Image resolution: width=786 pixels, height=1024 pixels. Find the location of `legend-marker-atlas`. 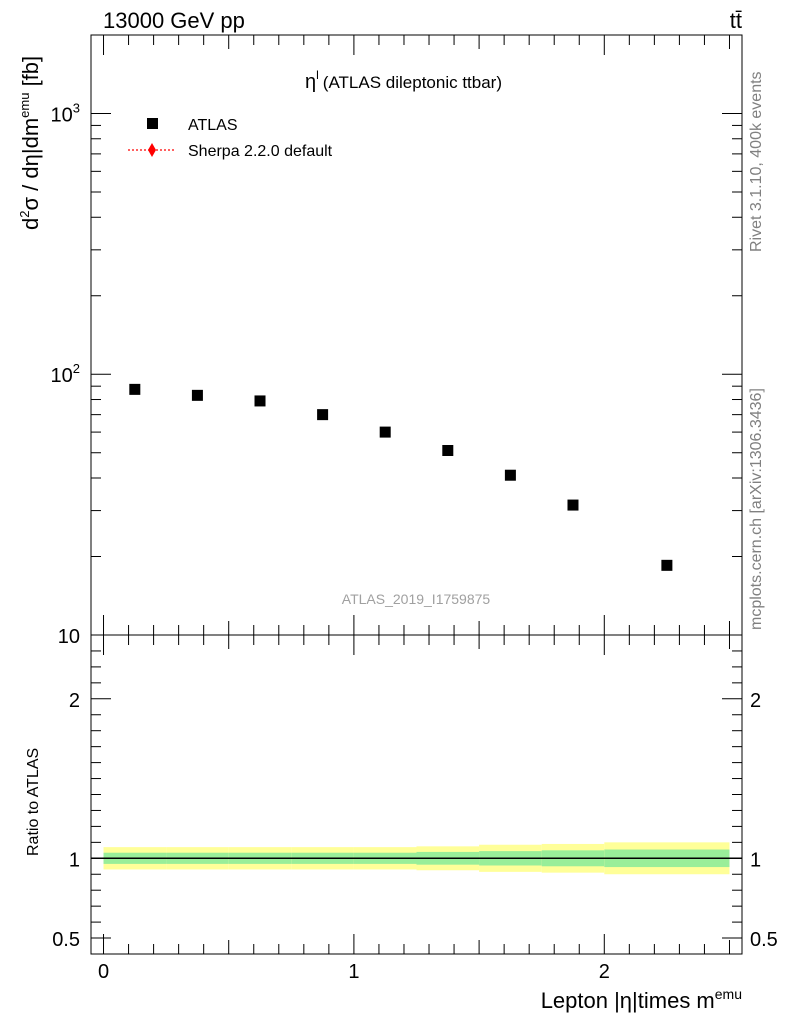

legend-marker-atlas is located at coordinates (152, 123).